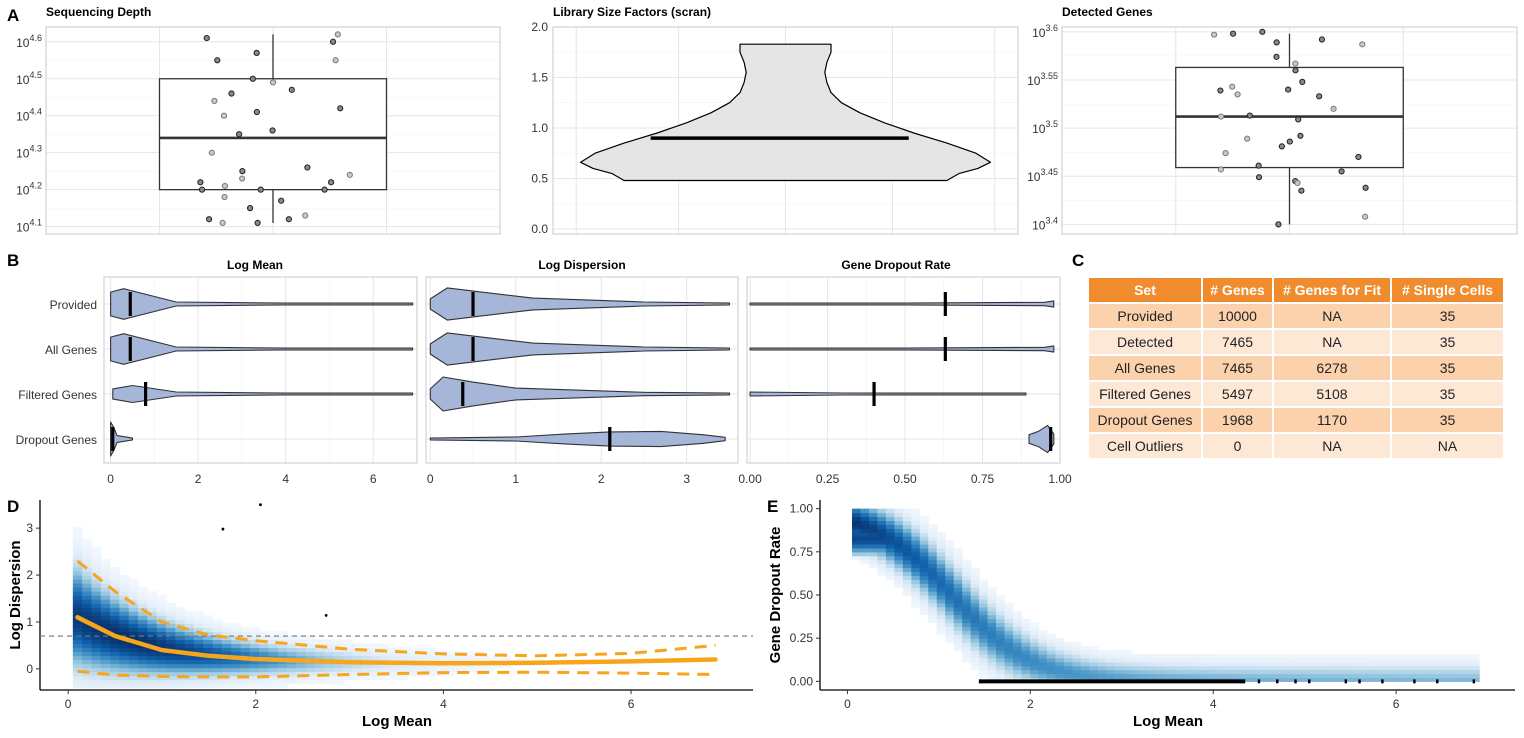 The width and height of the screenshot is (1524, 738). Describe the element at coordinates (29, 152) in the screenshot. I see `y-tick-label: 104.3` at that location.